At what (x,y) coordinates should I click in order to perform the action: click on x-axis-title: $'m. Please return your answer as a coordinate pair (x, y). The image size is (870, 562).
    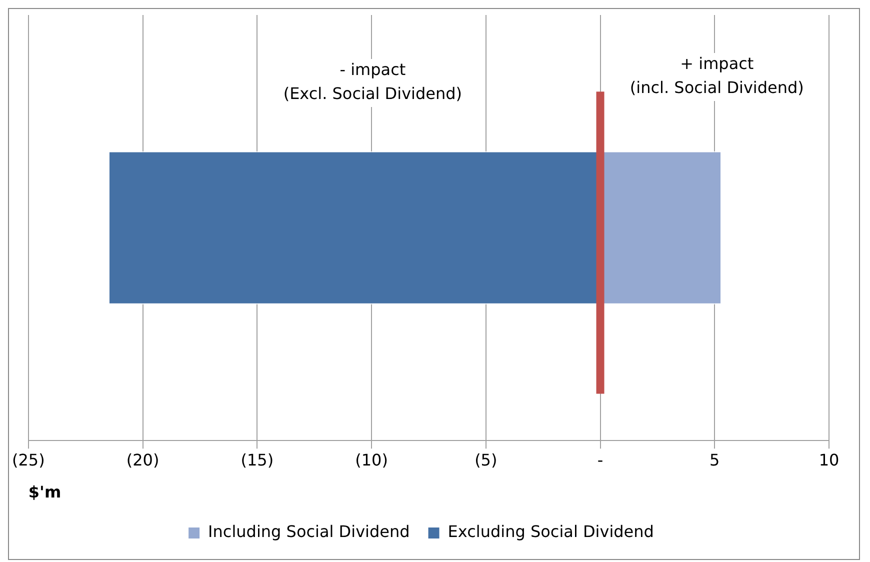
    Looking at the image, I should click on (45, 492).